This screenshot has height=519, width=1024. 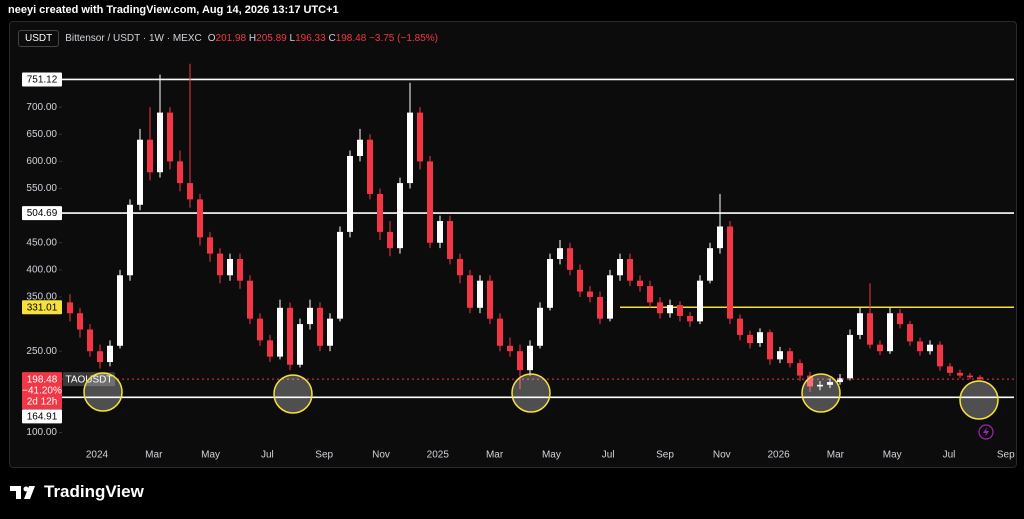 I want to click on brand-name: TradingView, so click(x=94, y=491).